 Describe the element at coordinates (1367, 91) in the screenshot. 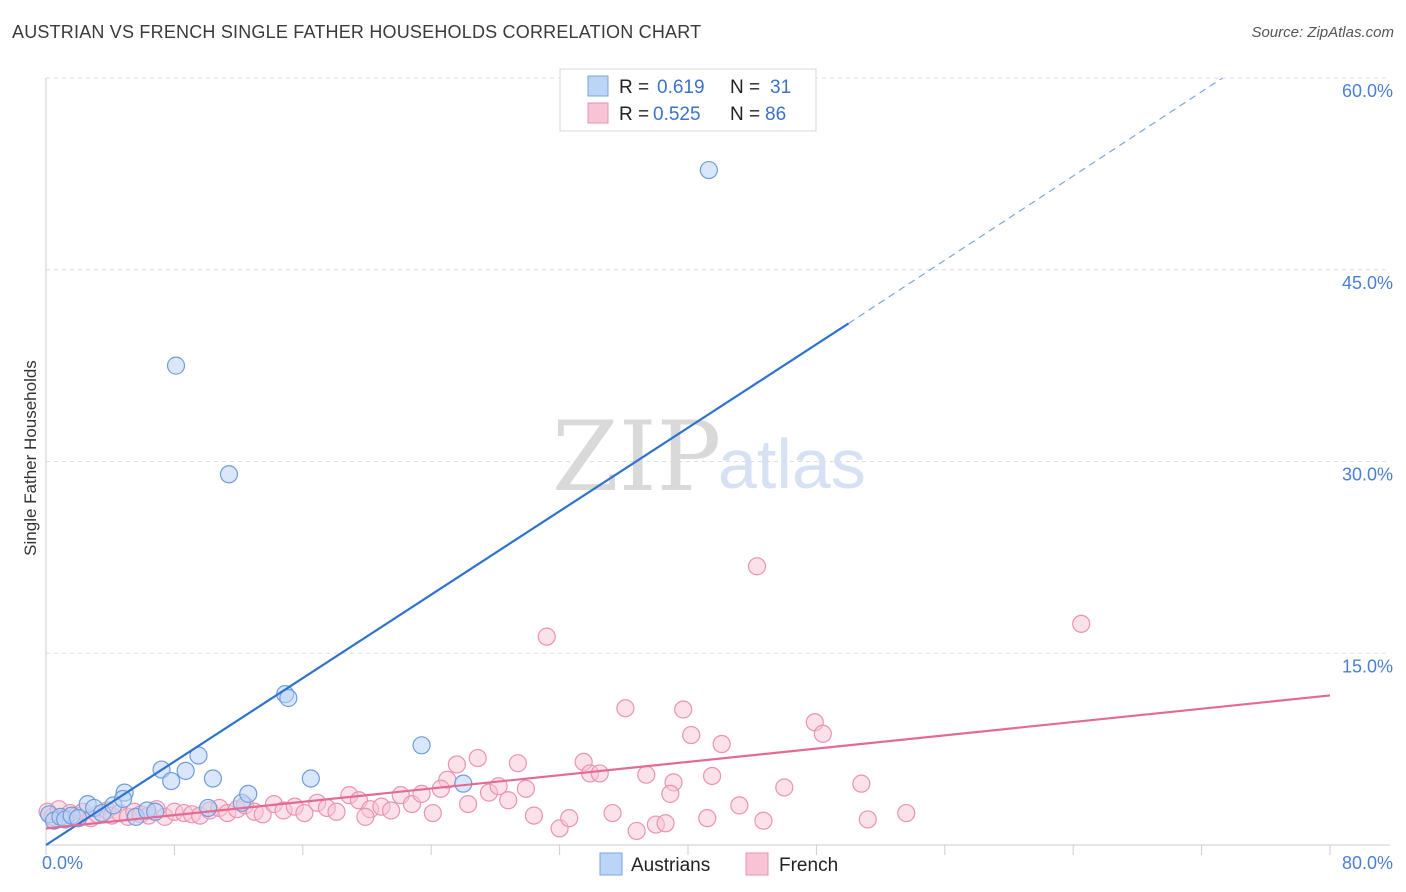

I see `y-tick-label: 60.0%` at that location.